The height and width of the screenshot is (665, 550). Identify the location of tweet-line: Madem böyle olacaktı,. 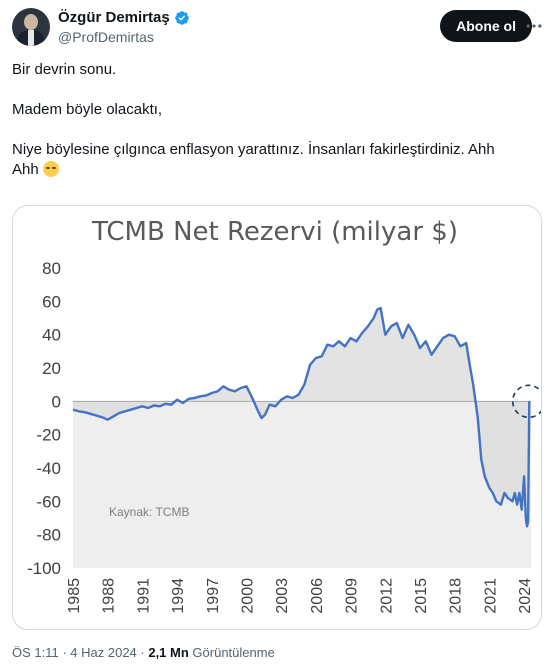
(87, 109).